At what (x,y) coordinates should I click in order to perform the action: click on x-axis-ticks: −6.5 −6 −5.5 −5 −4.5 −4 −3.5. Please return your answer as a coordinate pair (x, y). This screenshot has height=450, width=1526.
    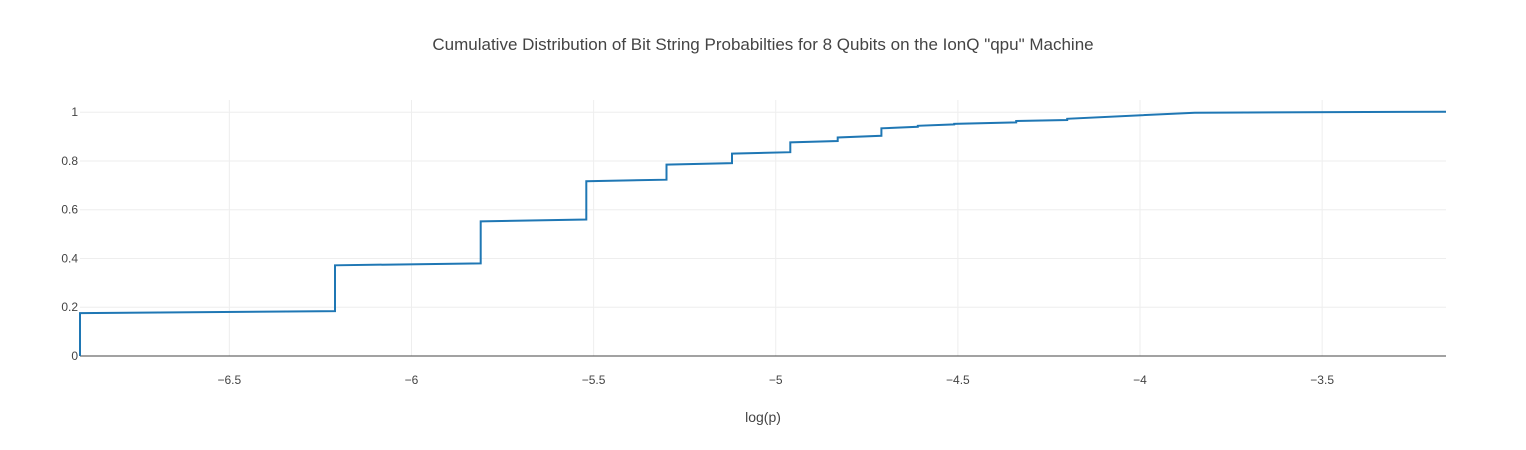
    Looking at the image, I should click on (775, 380).